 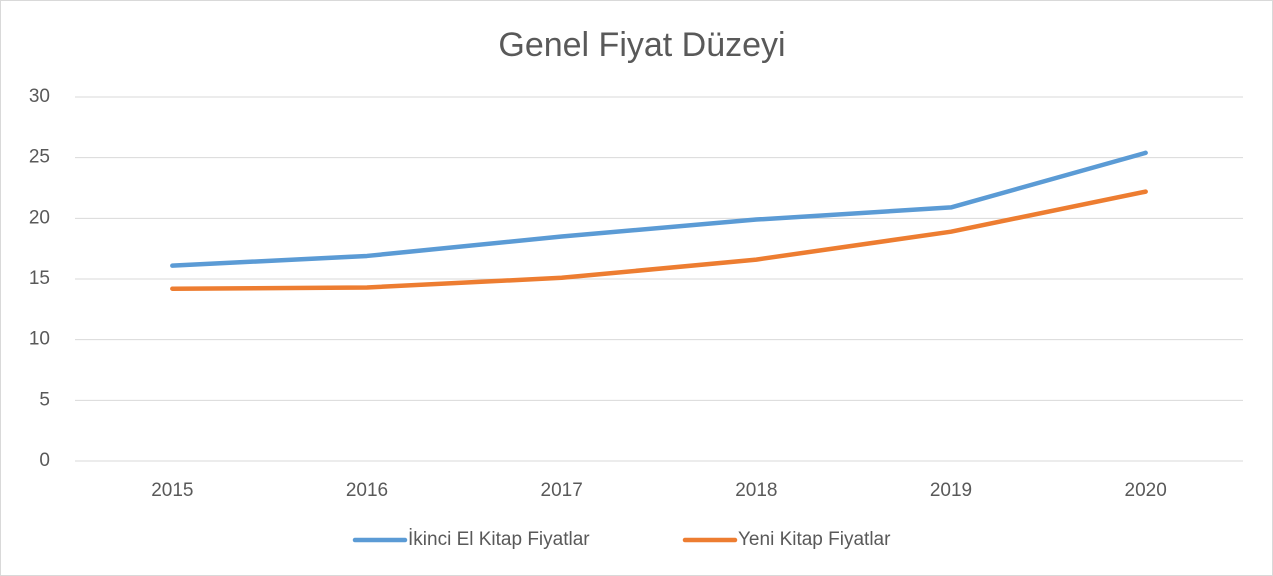 What do you see at coordinates (39, 96) in the screenshot?
I see `y-tick-label: 30` at bounding box center [39, 96].